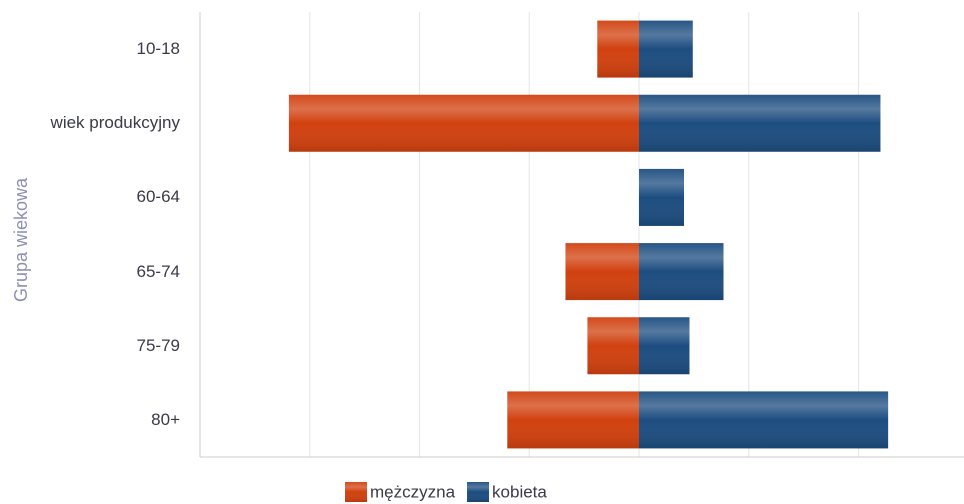  What do you see at coordinates (413, 491) in the screenshot?
I see `legend-label: mężczyzna` at bounding box center [413, 491].